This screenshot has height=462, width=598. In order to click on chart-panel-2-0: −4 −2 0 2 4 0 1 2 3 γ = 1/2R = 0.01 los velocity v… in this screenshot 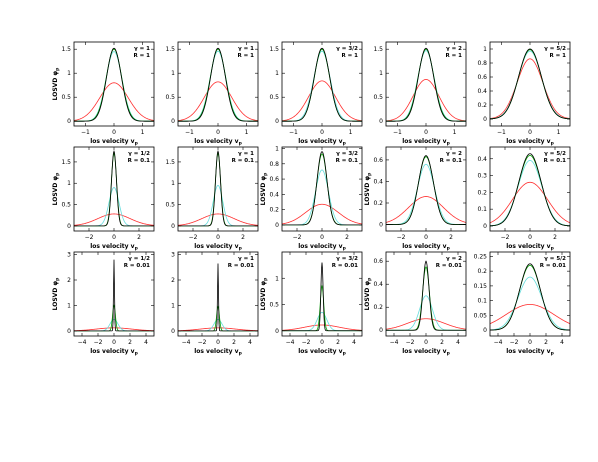, I will do `click(103, 304)`.